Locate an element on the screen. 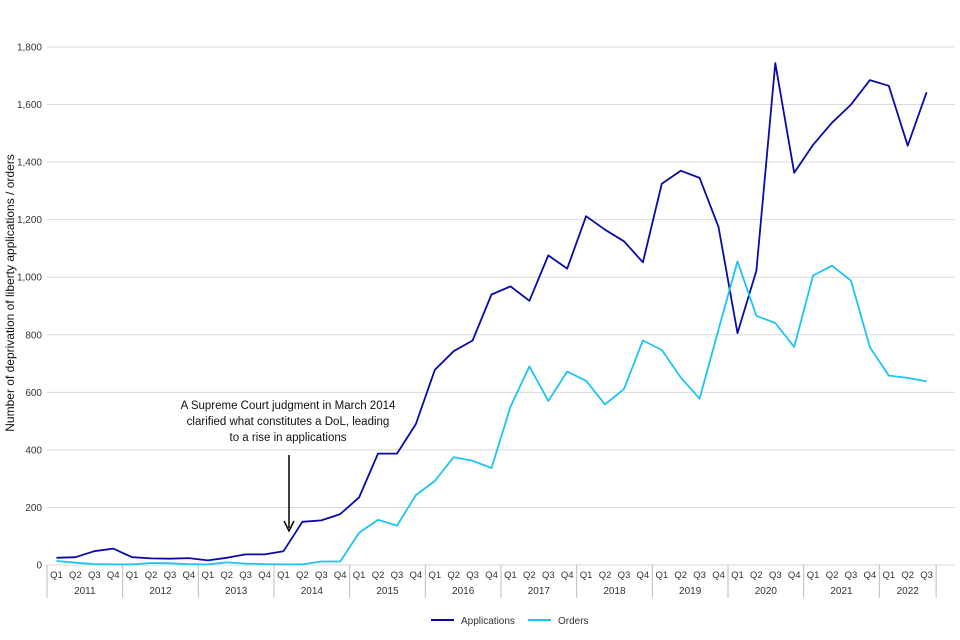 Image resolution: width=960 pixels, height=640 pixels. annotation-arrowhead is located at coordinates (289, 526).